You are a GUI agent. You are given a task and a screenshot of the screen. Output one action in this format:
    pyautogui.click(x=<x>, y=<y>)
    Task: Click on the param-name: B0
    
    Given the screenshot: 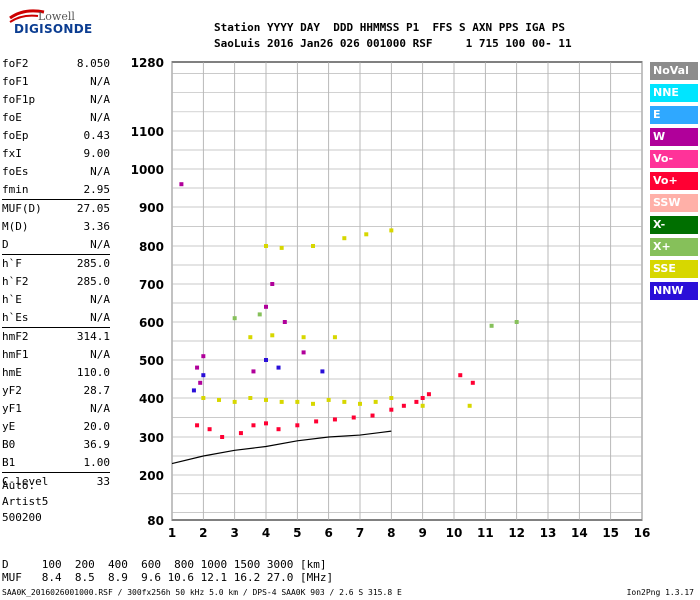 What is the action you would take?
    pyautogui.click(x=9, y=444)
    